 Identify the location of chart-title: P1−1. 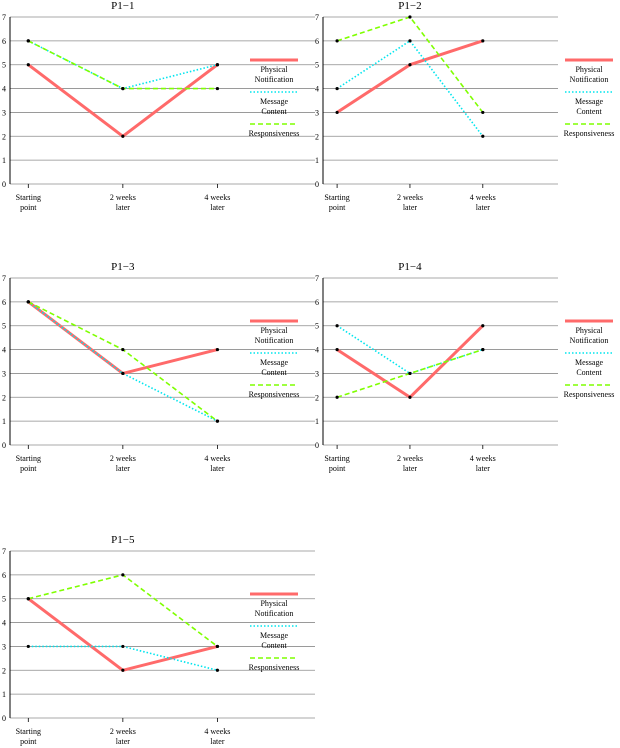
(122, 6).